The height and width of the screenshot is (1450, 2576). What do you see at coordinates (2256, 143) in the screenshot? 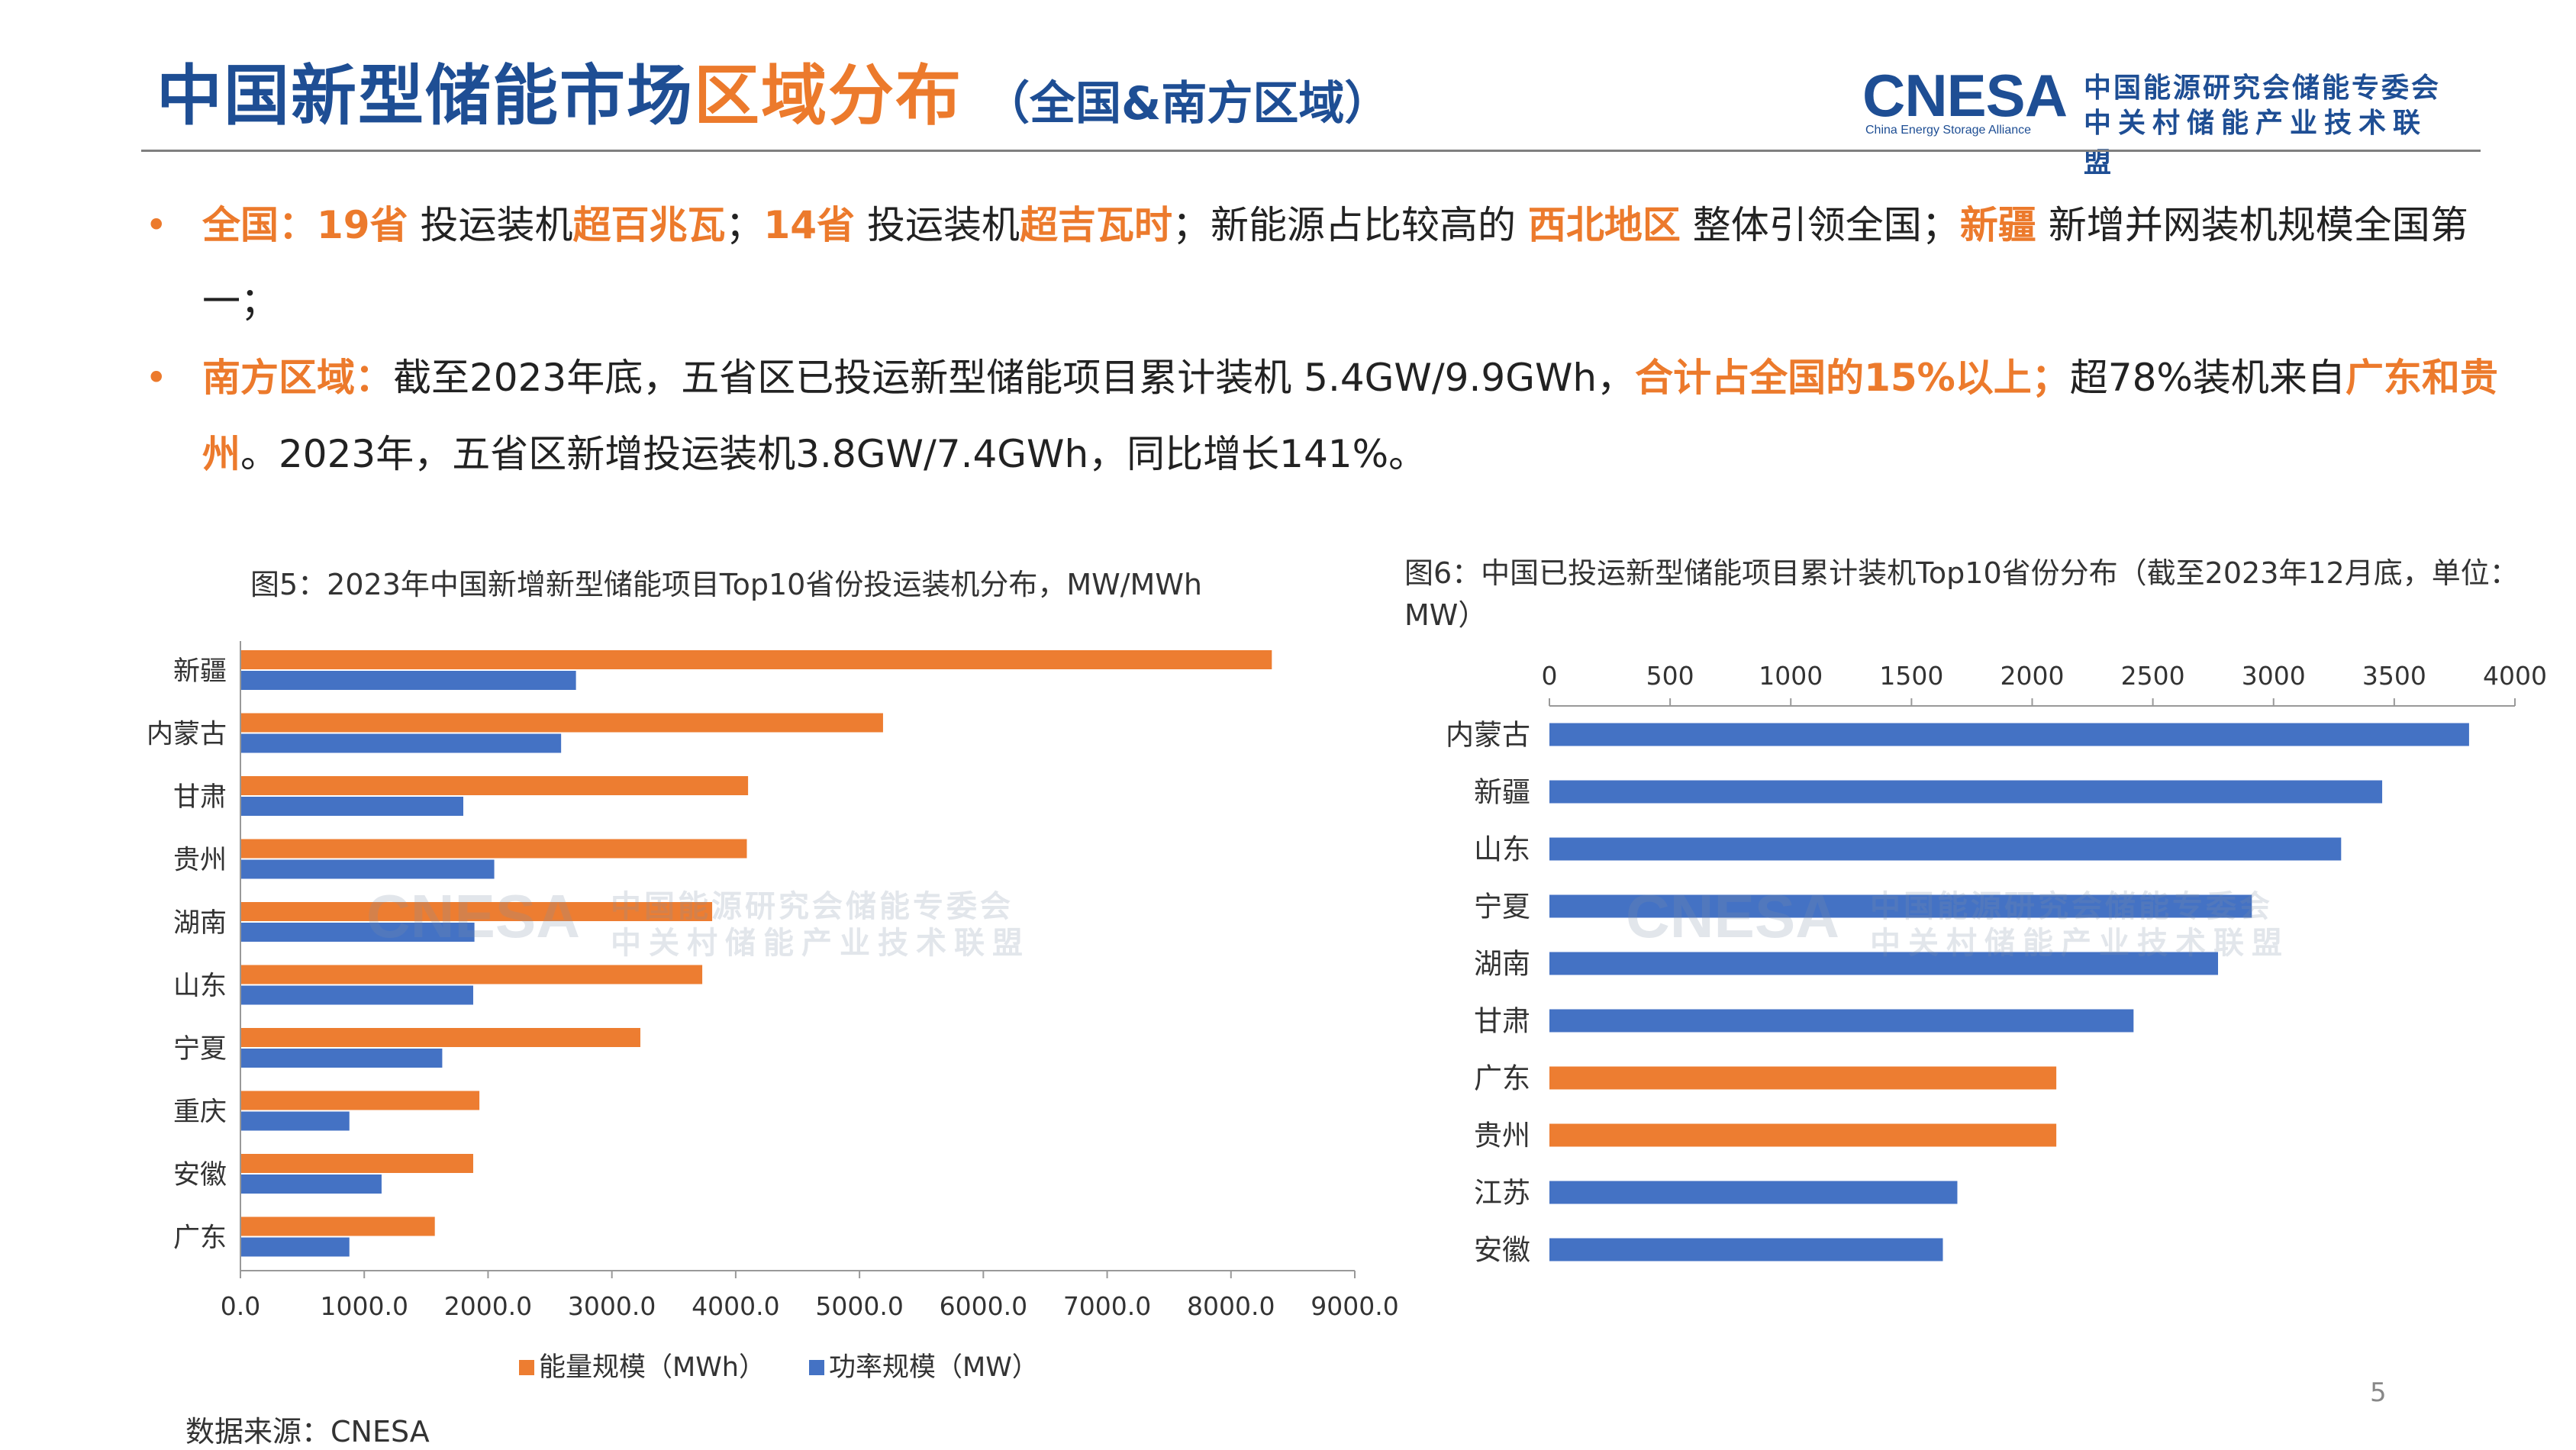
I see `logo-cn-line2: 中关村储能产业技术联盟` at bounding box center [2256, 143].